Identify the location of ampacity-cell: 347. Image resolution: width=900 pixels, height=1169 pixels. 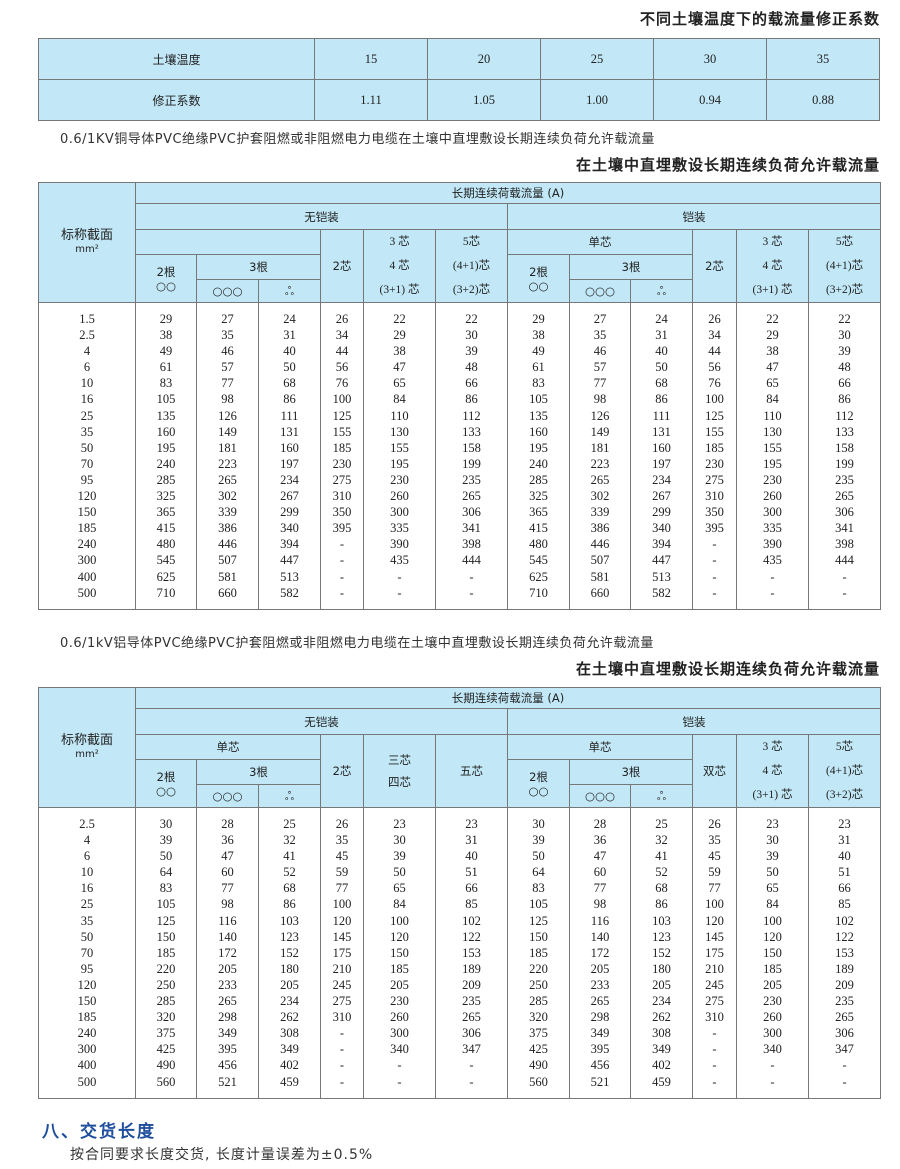
(471, 1049).